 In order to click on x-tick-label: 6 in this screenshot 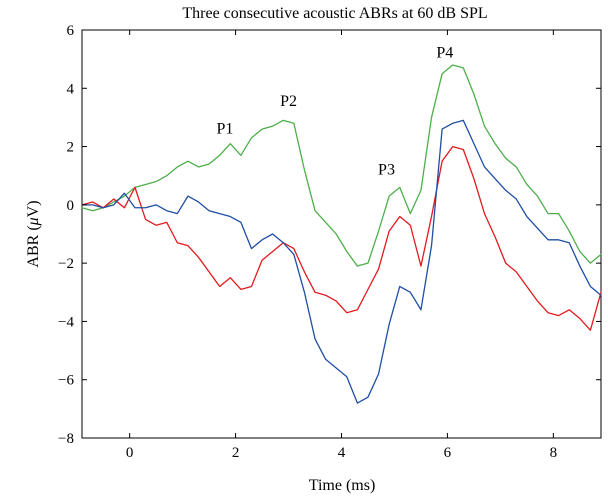, I will do `click(448, 453)`.